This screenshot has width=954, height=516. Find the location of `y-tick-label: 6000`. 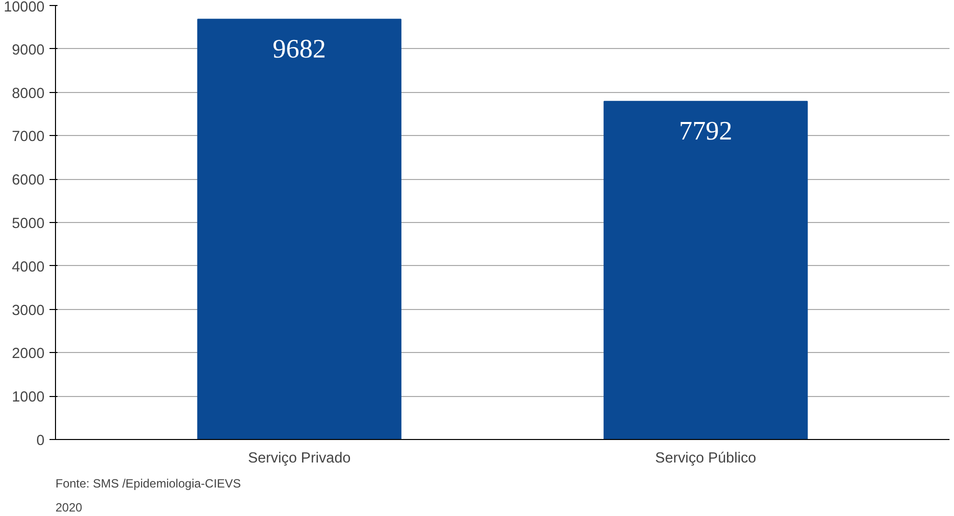

y-tick-label: 6000 is located at coordinates (28, 180).